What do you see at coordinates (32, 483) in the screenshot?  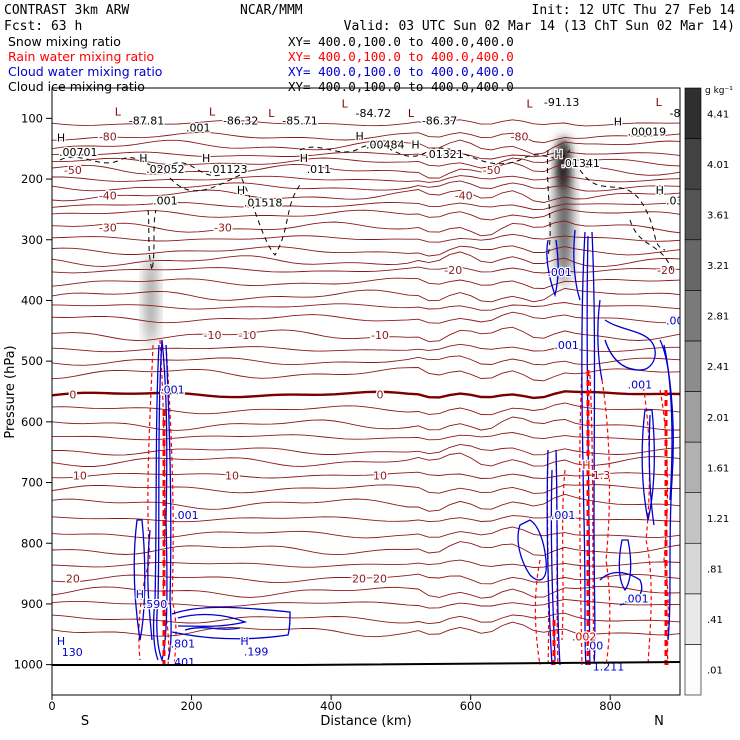 I see `y-tick-label-6: 700` at bounding box center [32, 483].